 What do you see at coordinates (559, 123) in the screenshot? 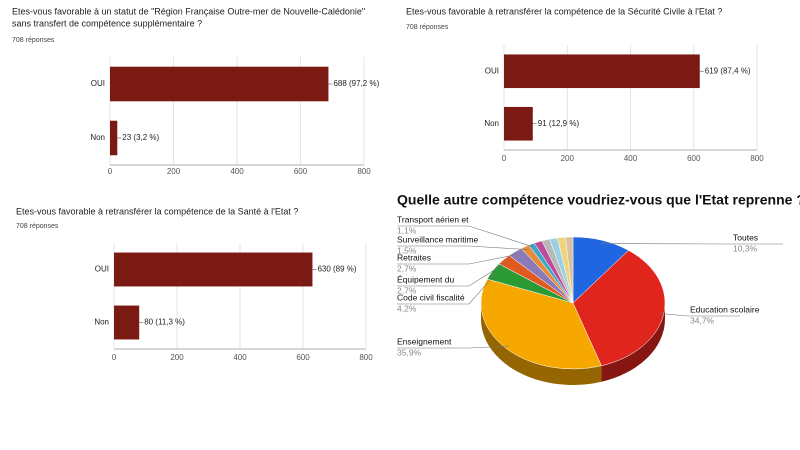
I see `data-label: 91 (12,9 %)` at bounding box center [559, 123].